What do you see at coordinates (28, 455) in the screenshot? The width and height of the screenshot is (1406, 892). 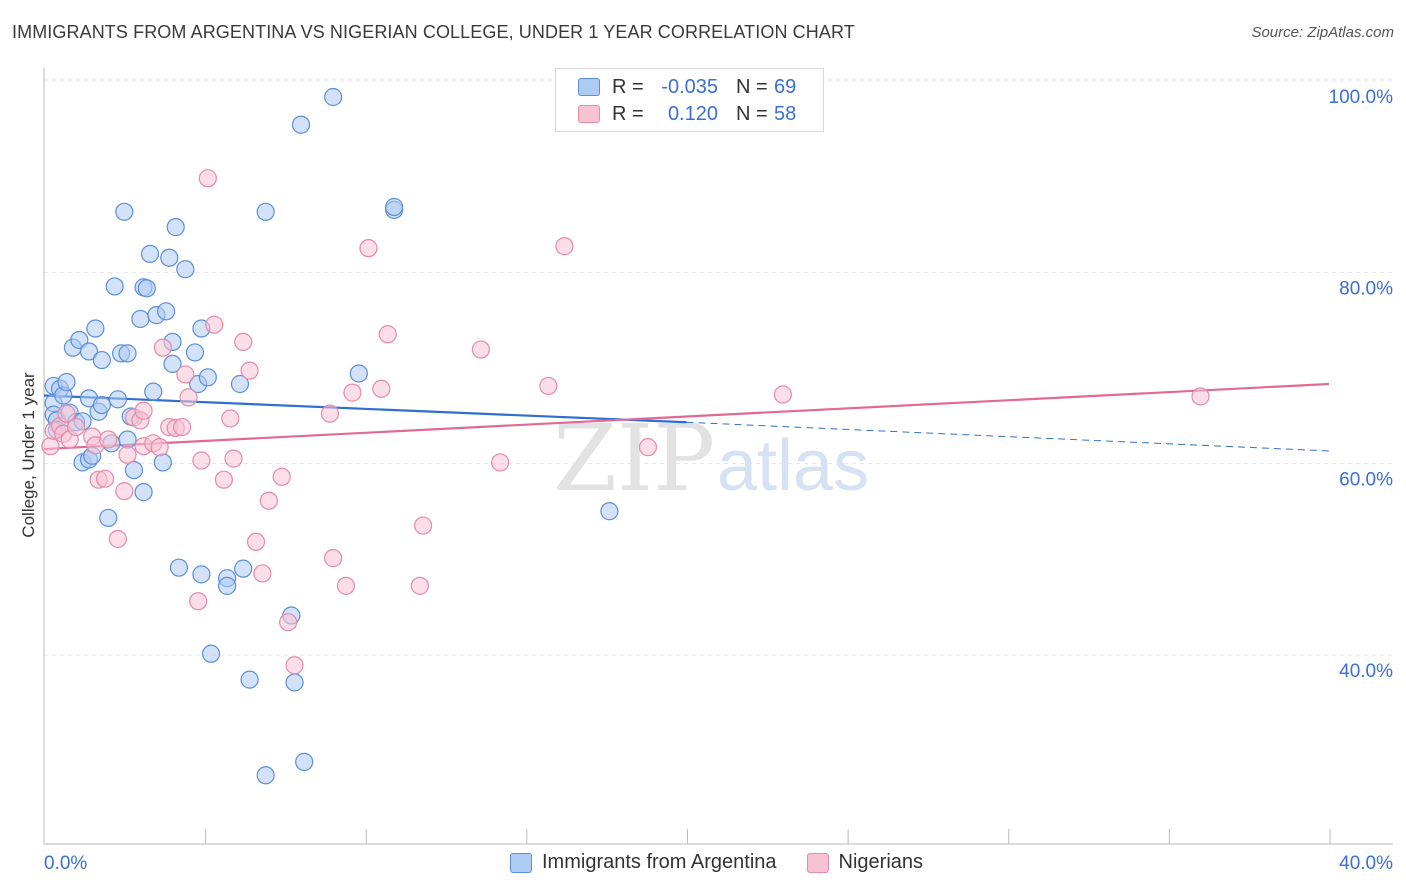 I see `y-axis-label: College, Under 1 year` at bounding box center [28, 455].